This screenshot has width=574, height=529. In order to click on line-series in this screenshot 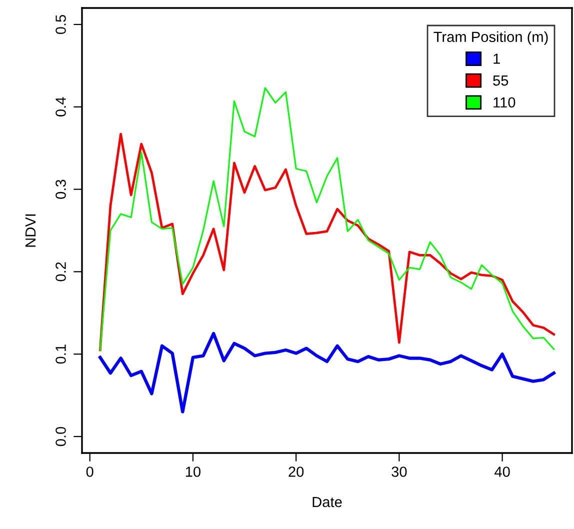, I will do `click(327, 373)`.